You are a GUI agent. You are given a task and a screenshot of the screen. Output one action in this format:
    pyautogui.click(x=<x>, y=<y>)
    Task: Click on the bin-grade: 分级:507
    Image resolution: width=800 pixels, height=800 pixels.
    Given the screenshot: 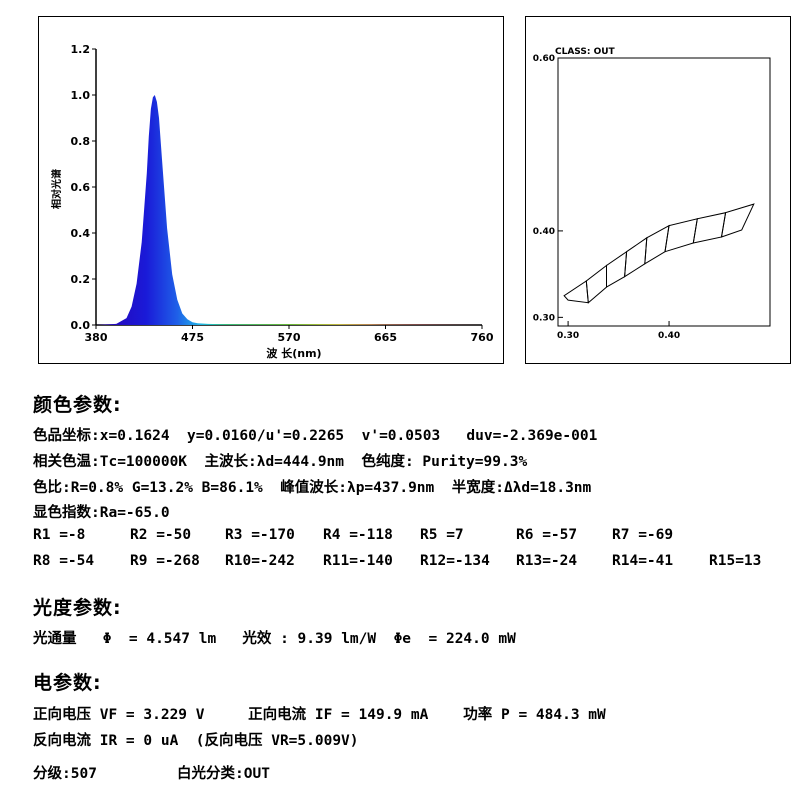 What is the action you would take?
    pyautogui.click(x=65, y=774)
    